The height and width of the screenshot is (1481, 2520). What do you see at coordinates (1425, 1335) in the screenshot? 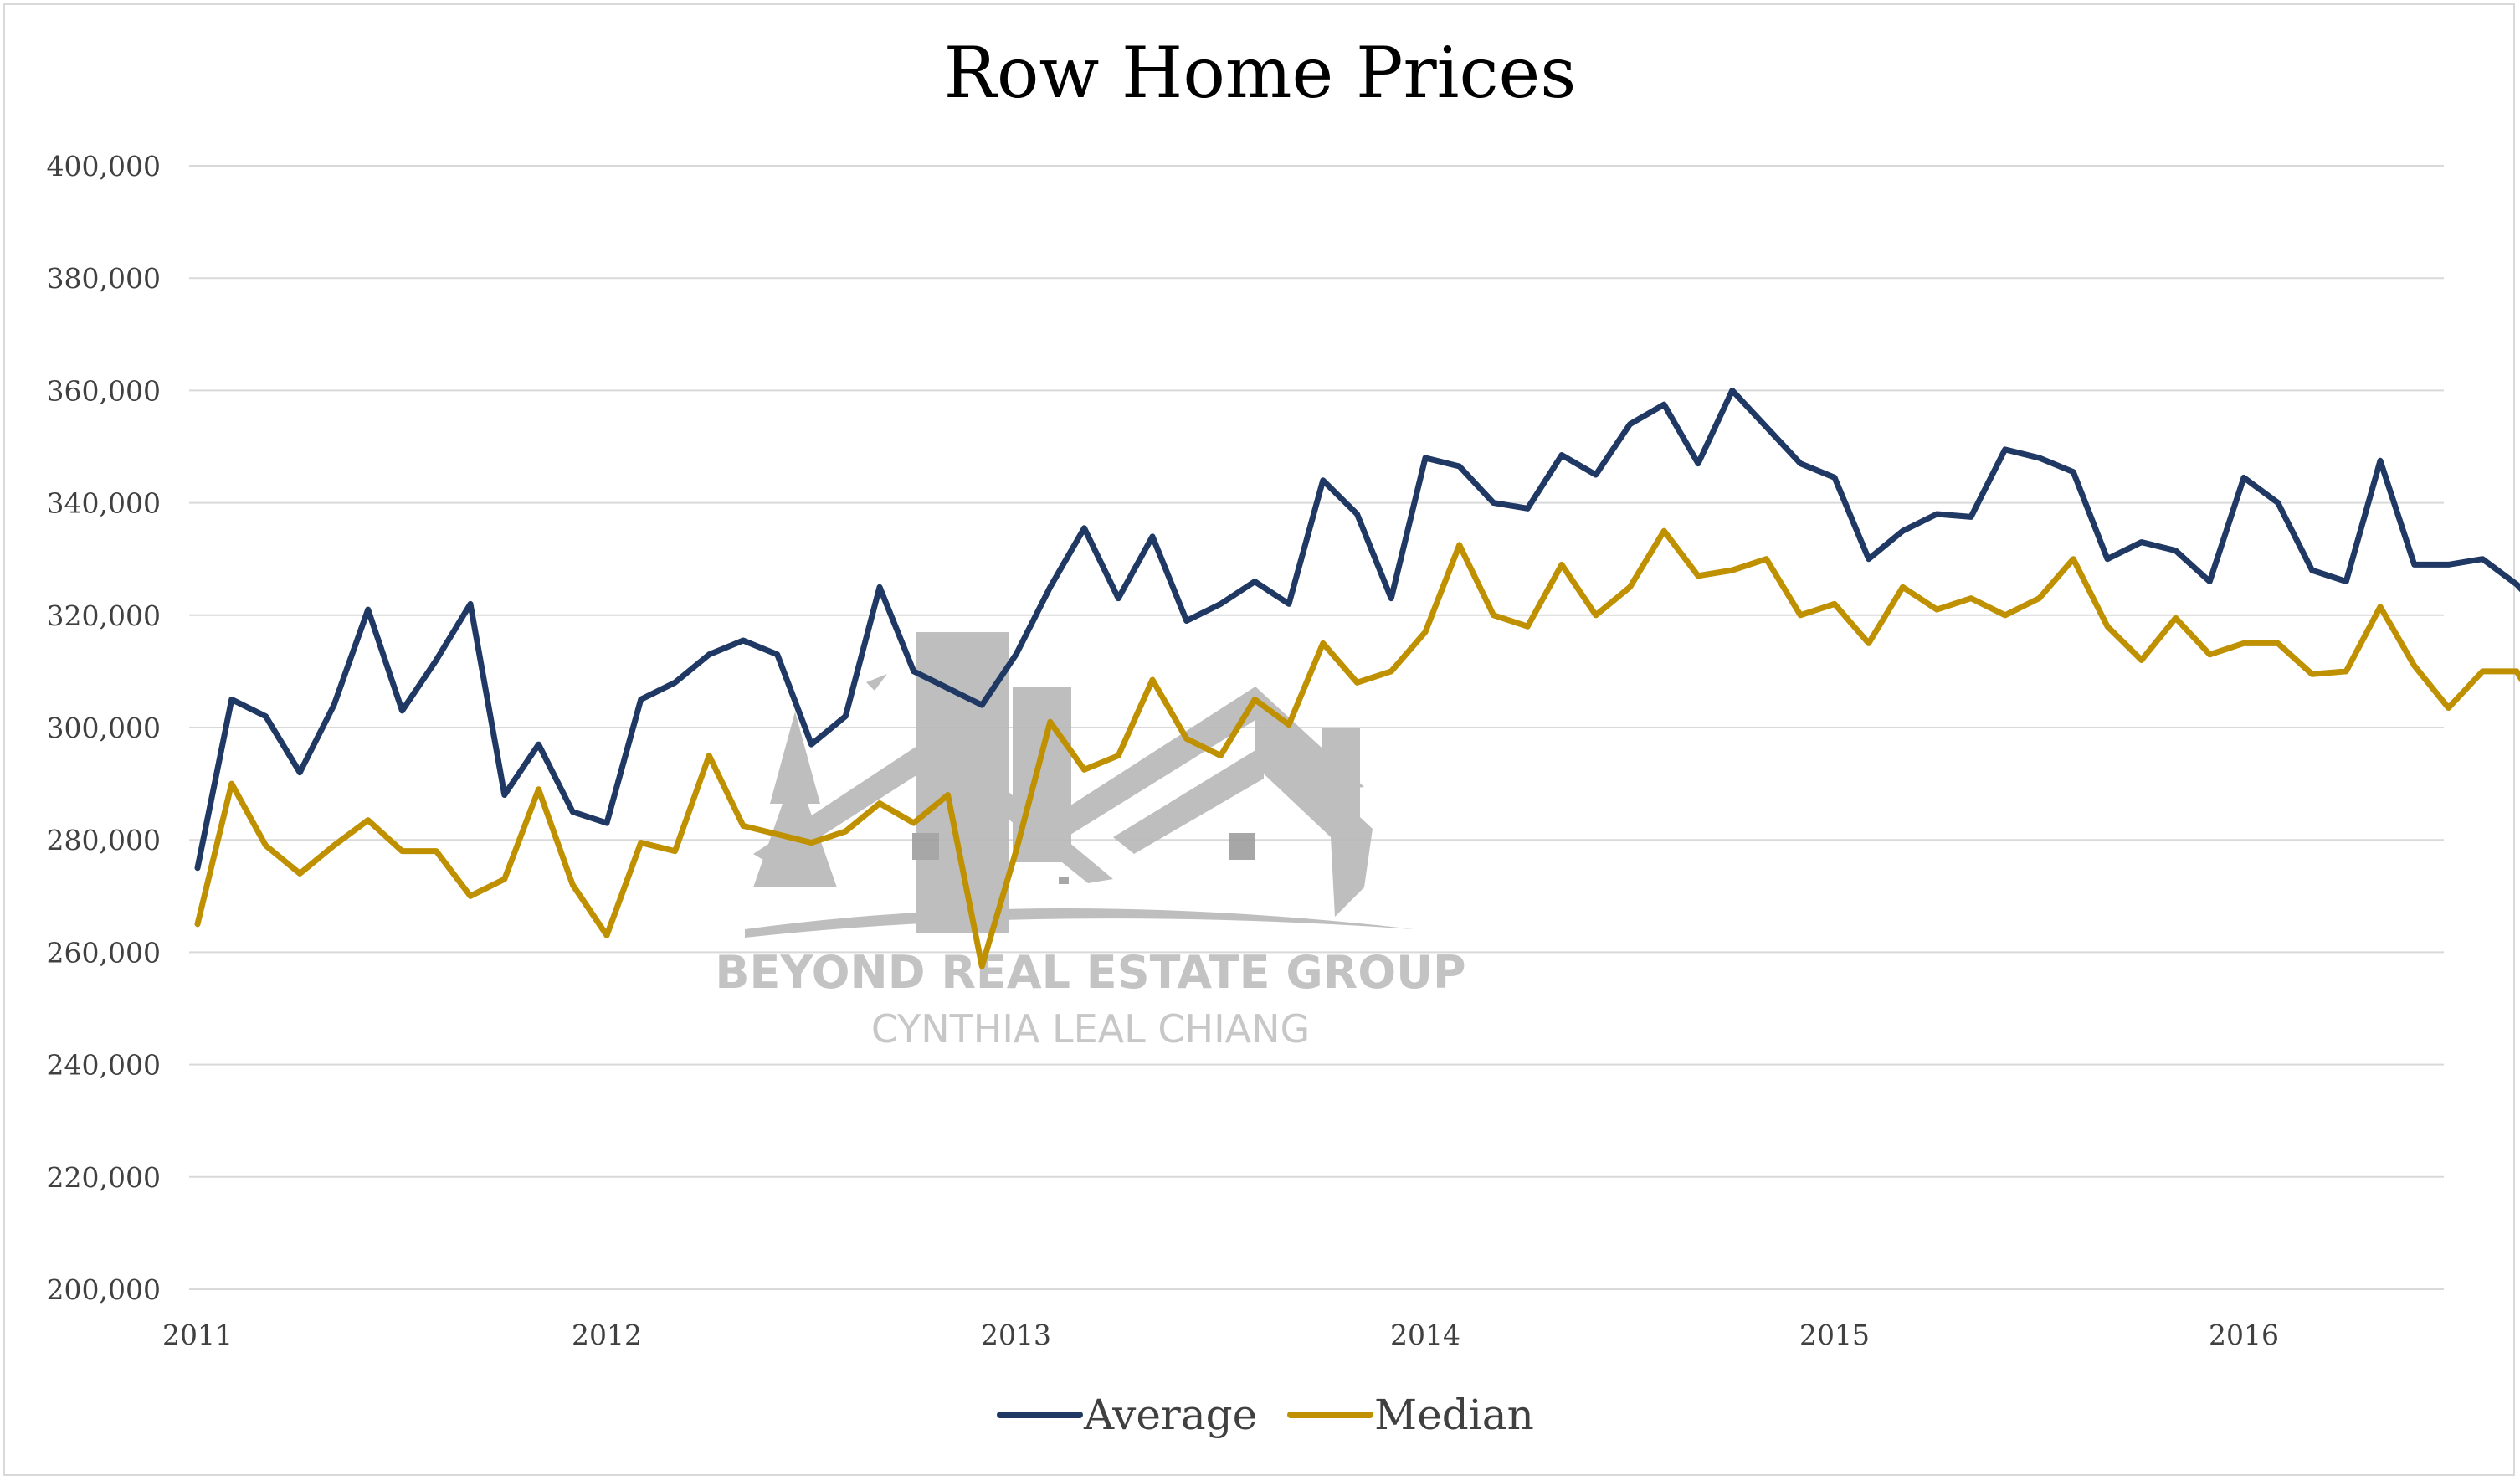
I see `x-tick-label: 2014` at bounding box center [1425, 1335].